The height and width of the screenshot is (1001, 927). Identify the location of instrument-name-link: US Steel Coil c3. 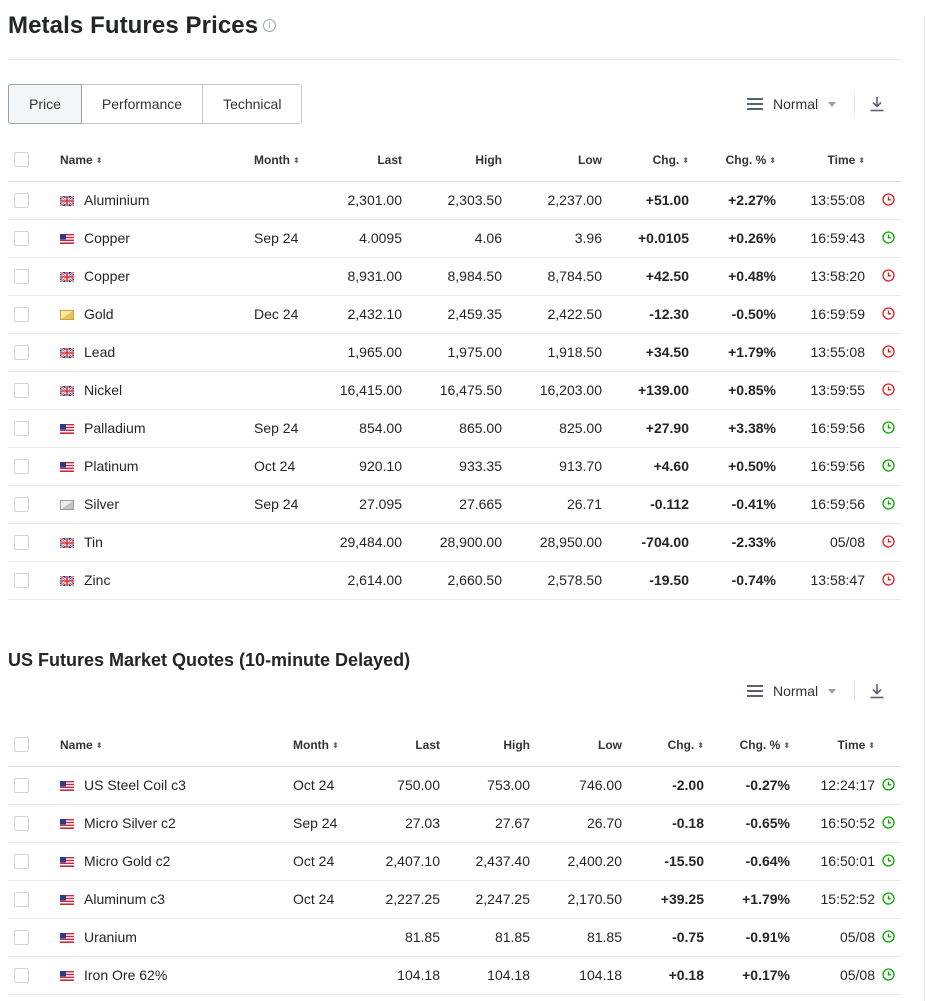
(135, 785).